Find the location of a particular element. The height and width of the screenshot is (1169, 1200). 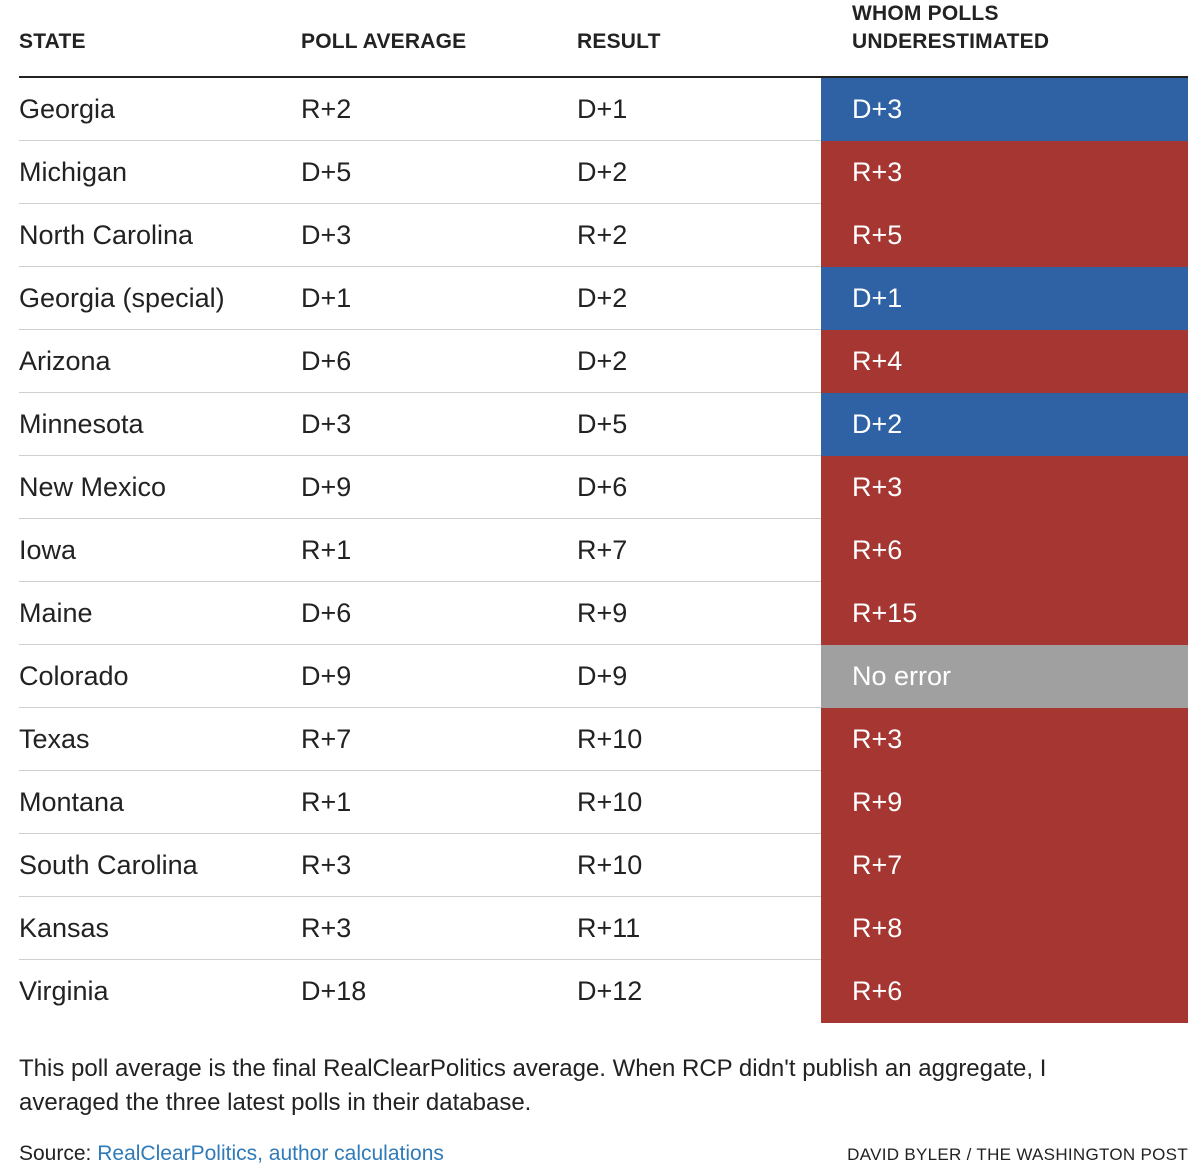

result-cell: D+9 is located at coordinates (602, 676).